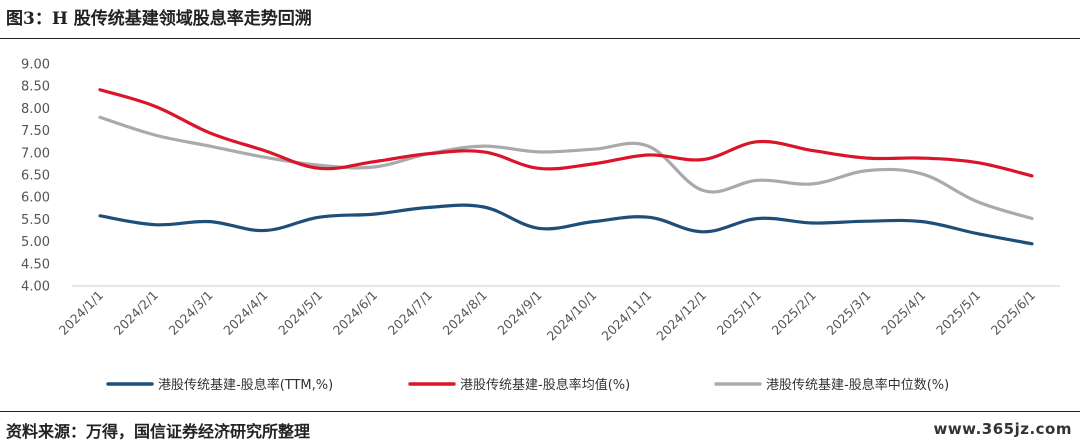  Describe the element at coordinates (739, 313) in the screenshot. I see `x-tick-label: 2025/1/1` at that location.